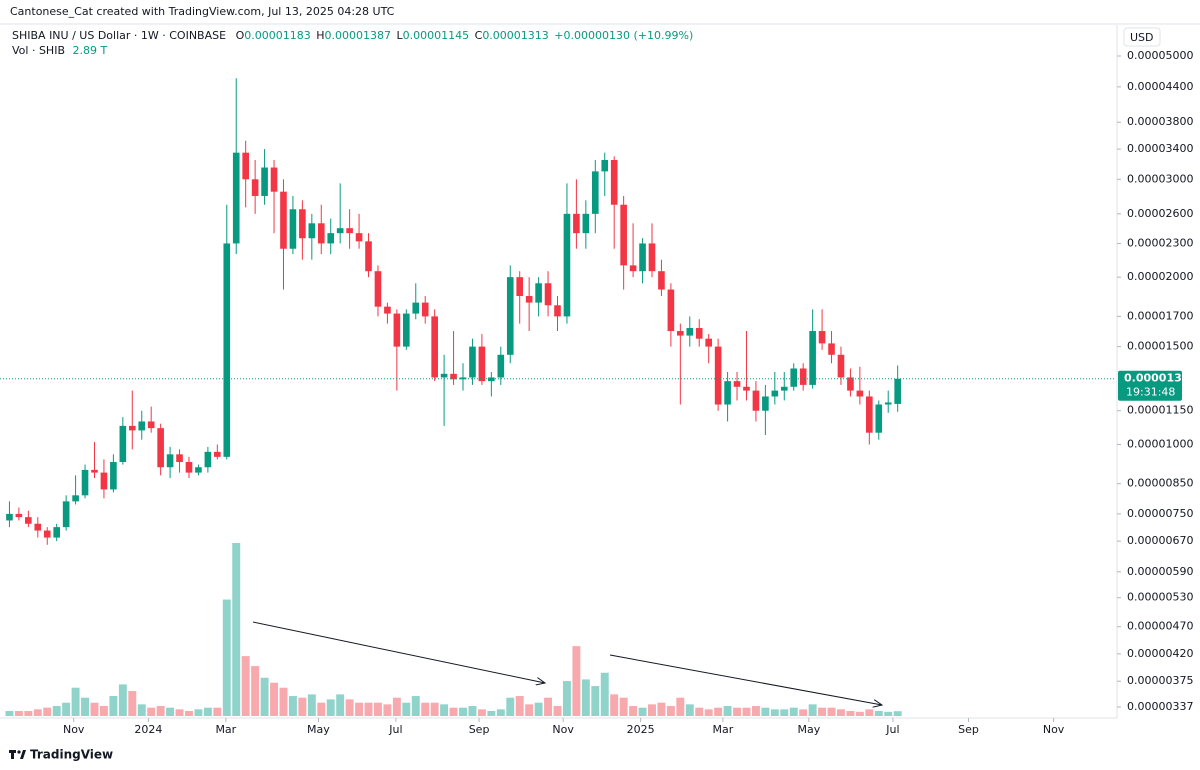 The height and width of the screenshot is (770, 1200). Describe the element at coordinates (12, 754) in the screenshot. I see `logo` at that location.